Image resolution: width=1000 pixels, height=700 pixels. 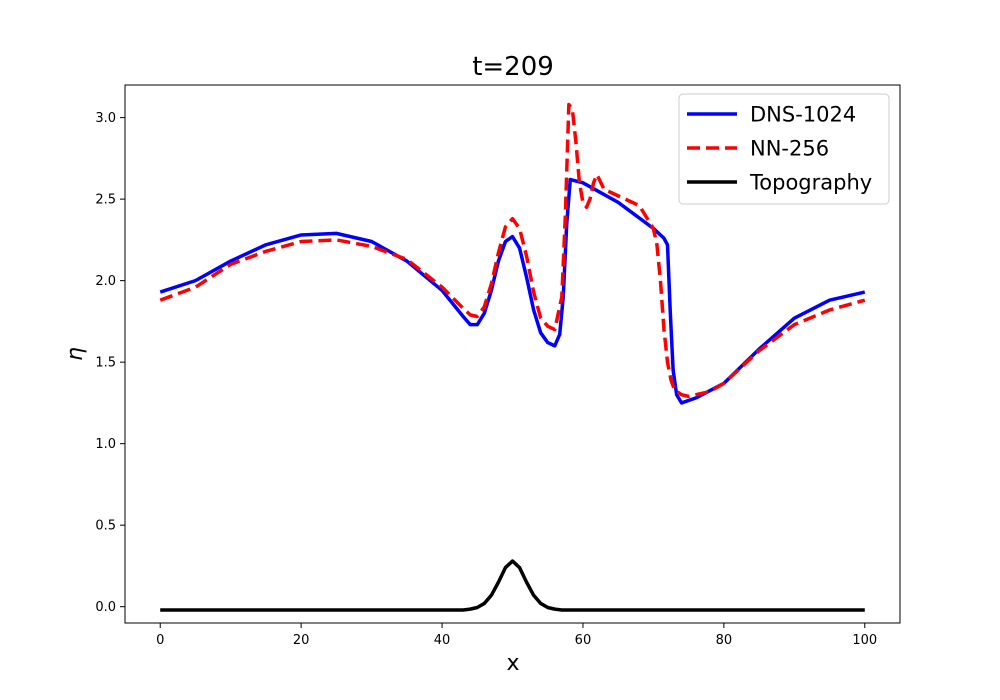 I want to click on legend-label: NN-256, so click(x=789, y=149).